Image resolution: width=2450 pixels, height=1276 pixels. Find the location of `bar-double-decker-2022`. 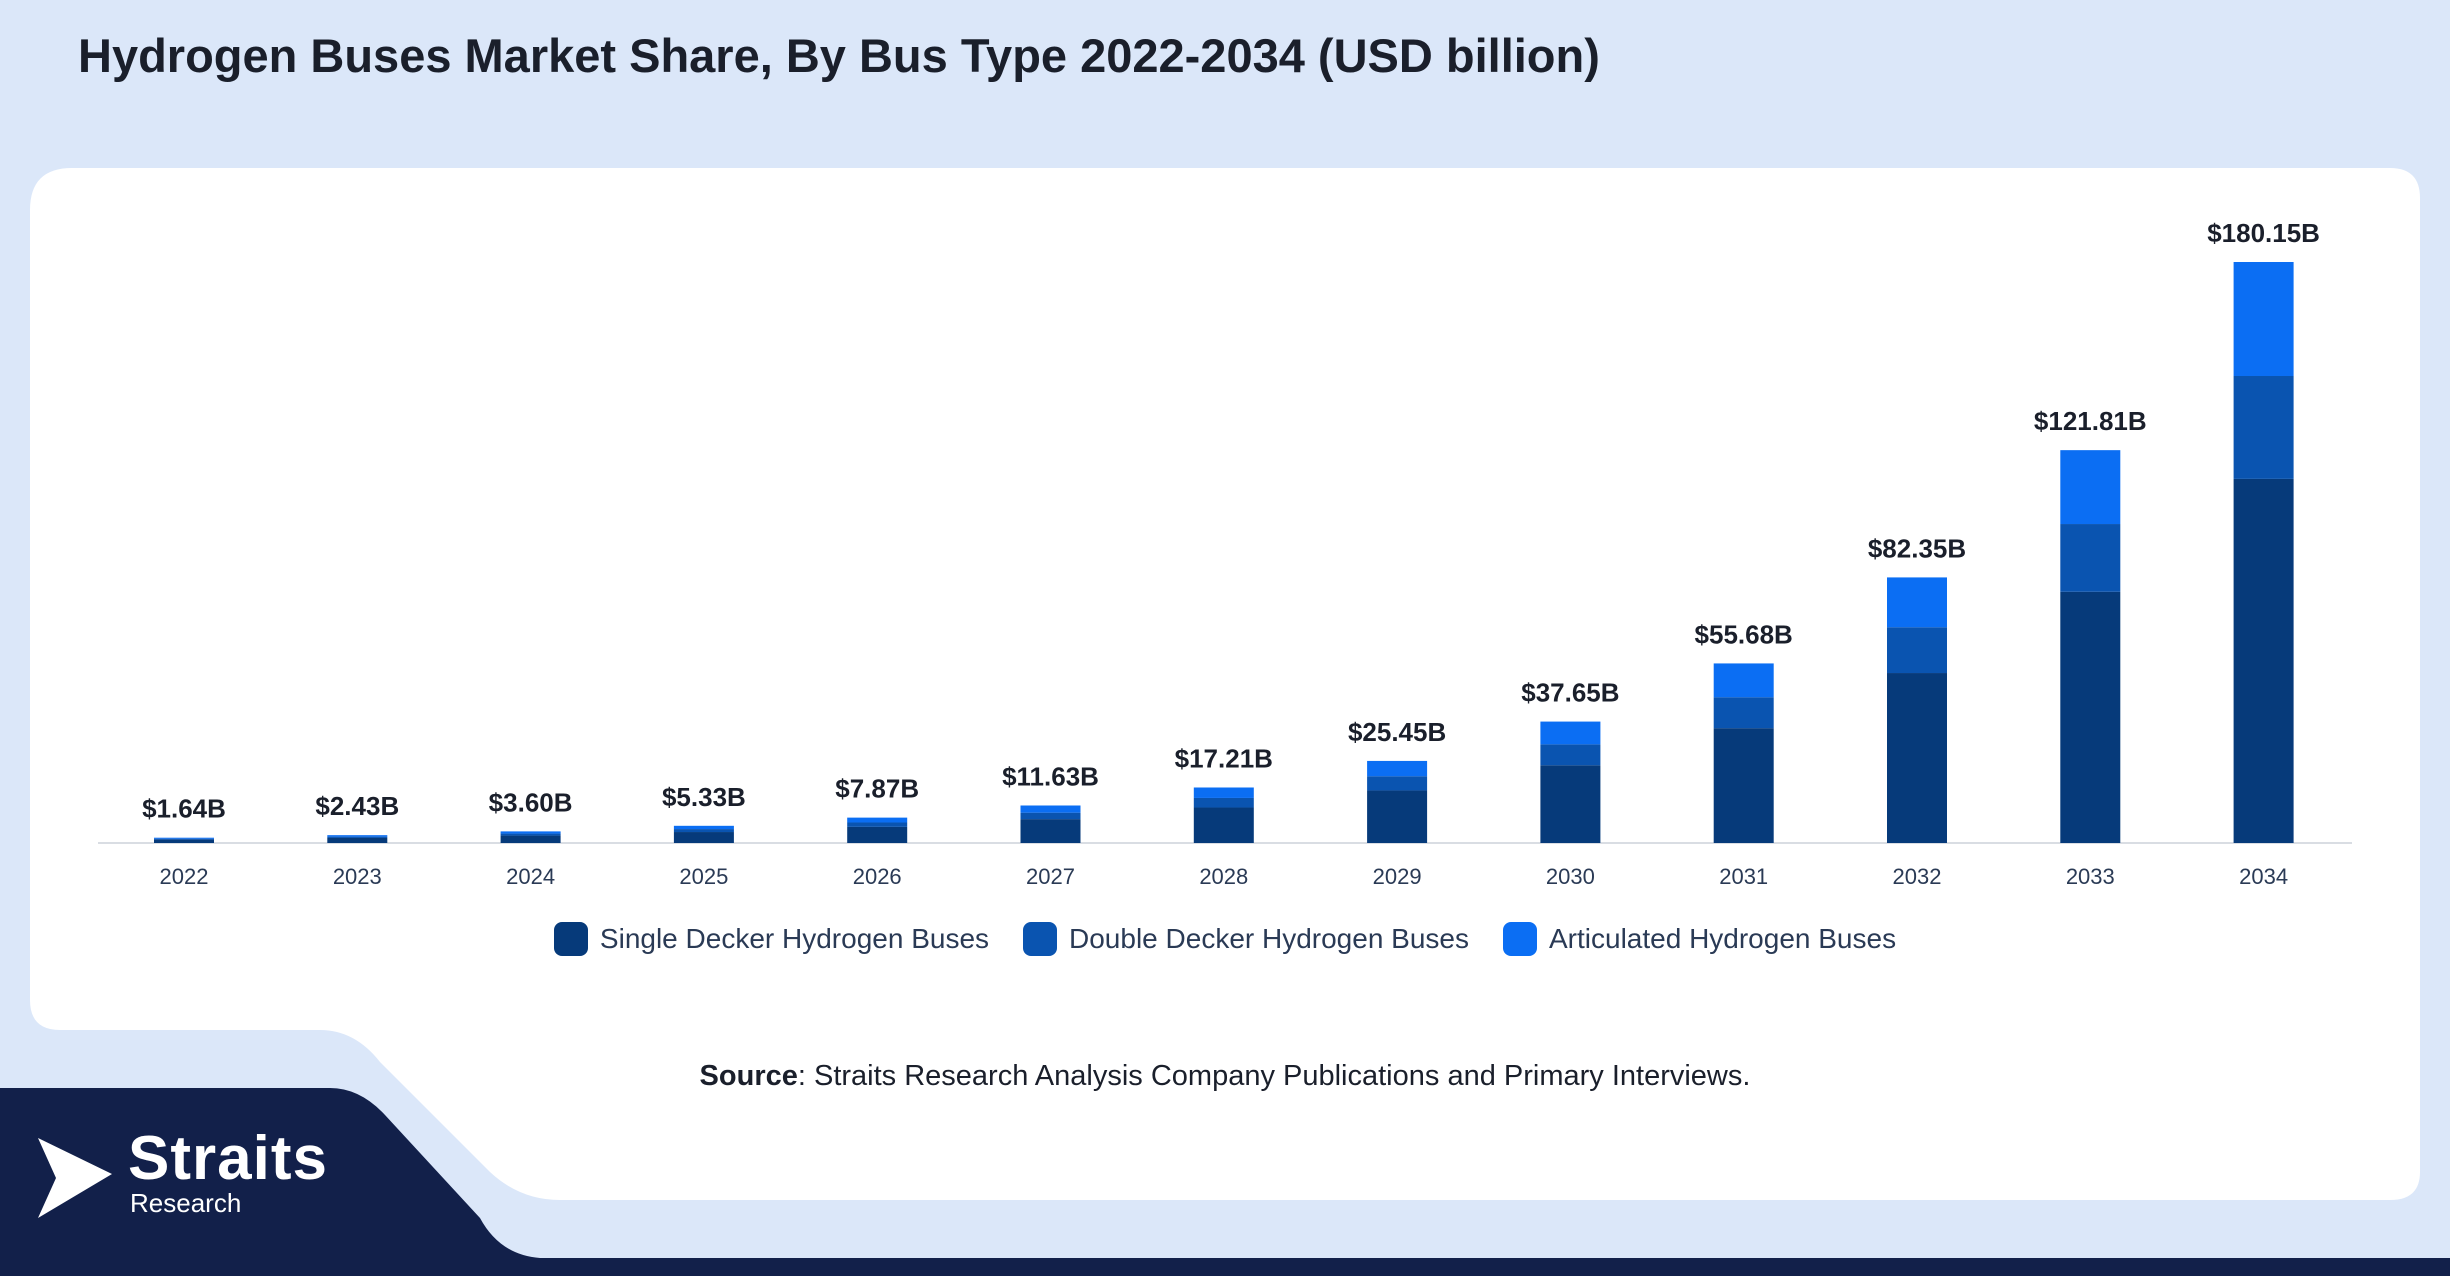

bar-double-decker-2022 is located at coordinates (184, 839).